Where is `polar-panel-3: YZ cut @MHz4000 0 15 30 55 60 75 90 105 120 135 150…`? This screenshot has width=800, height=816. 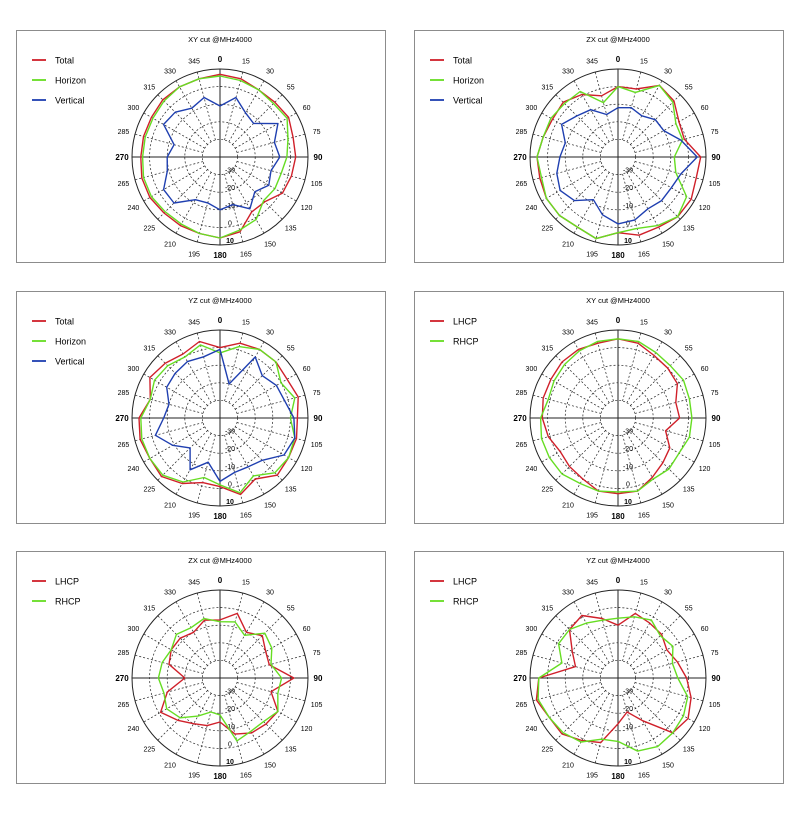
polar-panel-3: YZ cut @MHz4000 0 15 30 55 60 75 90 105 120 135 150… is located at coordinates (201, 407).